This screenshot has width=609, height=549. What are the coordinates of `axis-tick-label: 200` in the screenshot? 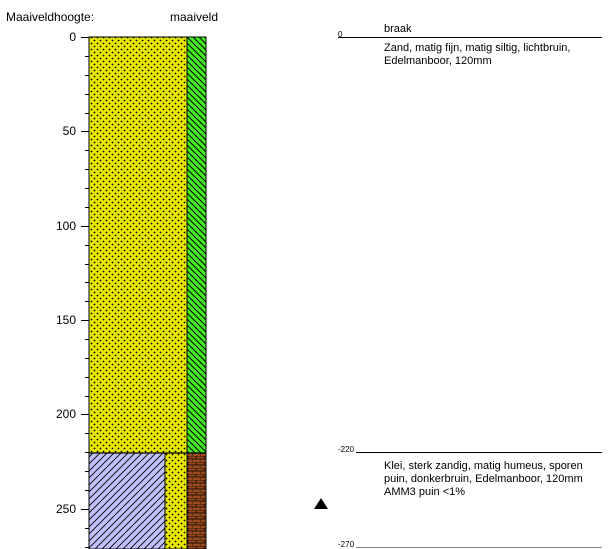 It's located at (65, 414).